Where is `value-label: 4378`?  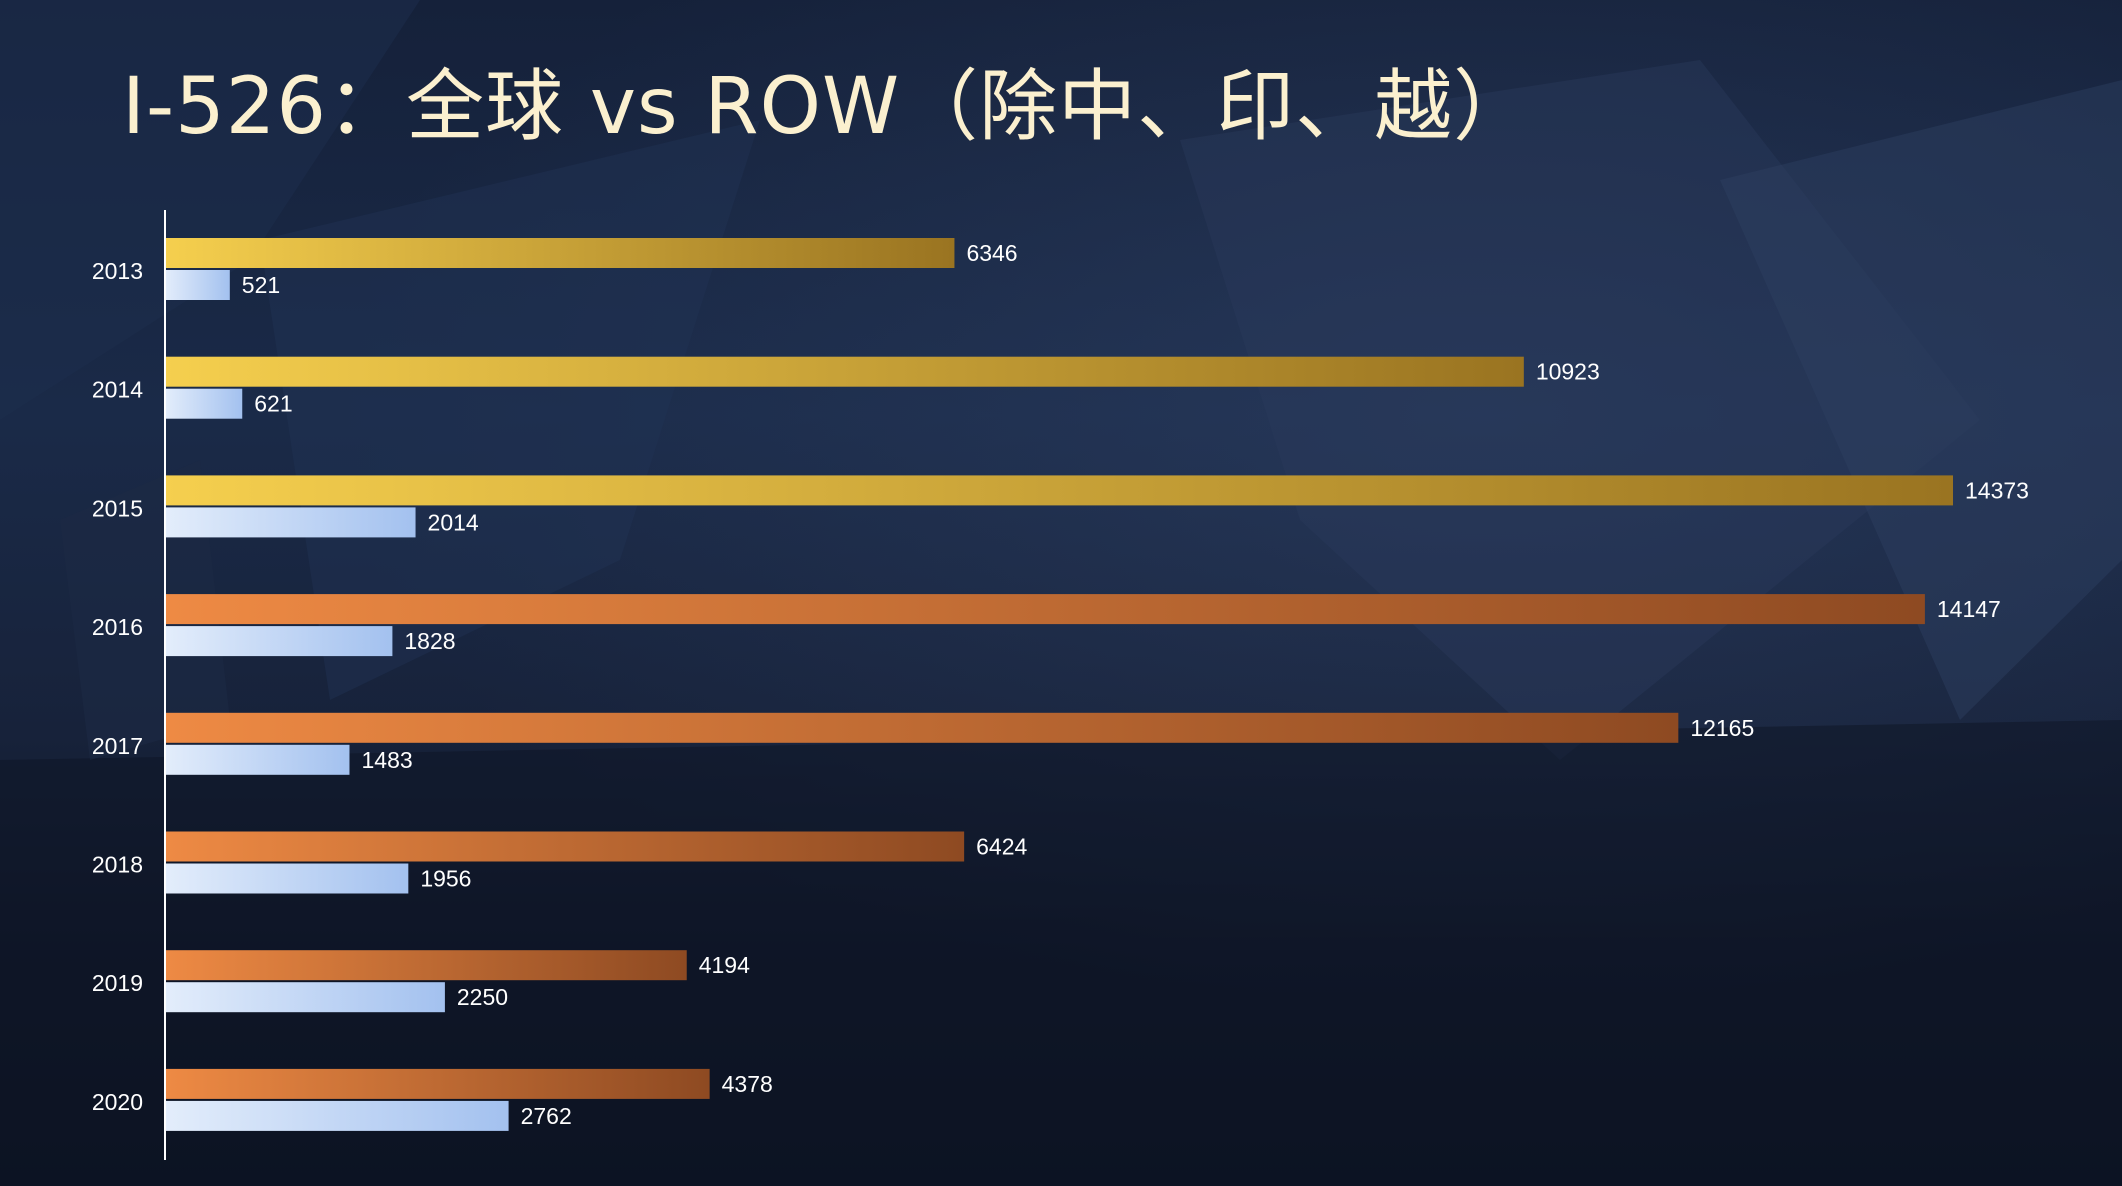
value-label: 4378 is located at coordinates (747, 1084).